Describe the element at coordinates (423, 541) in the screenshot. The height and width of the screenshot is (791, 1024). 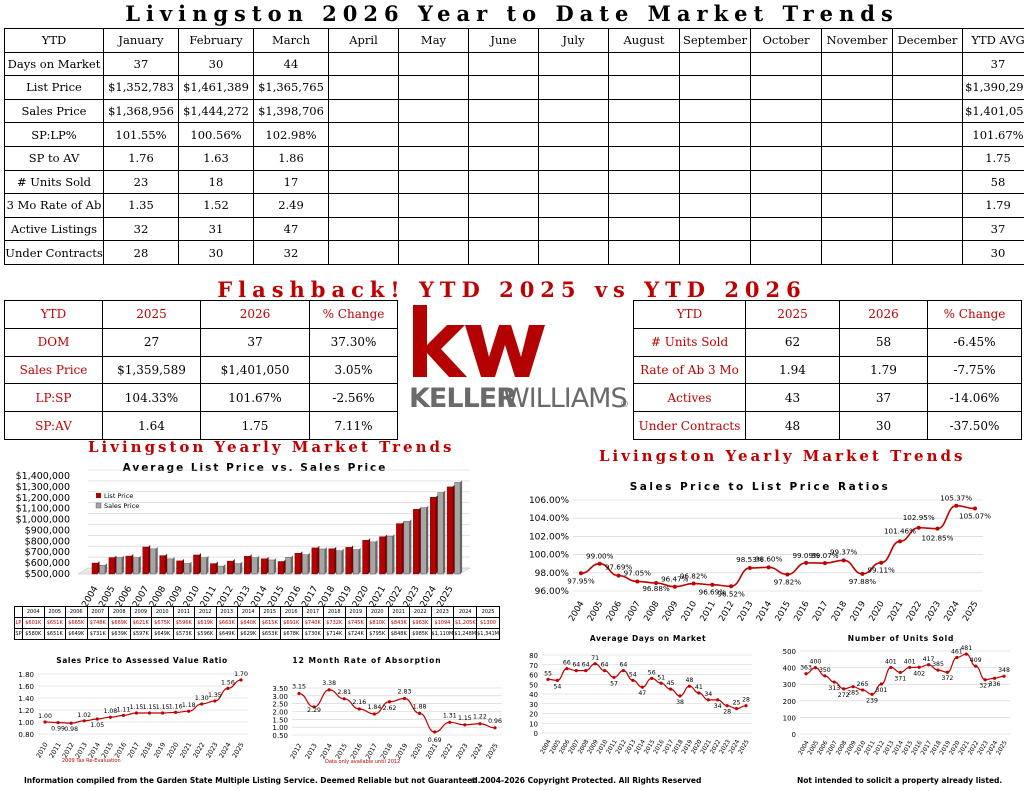
I see `sales-price-bar` at that location.